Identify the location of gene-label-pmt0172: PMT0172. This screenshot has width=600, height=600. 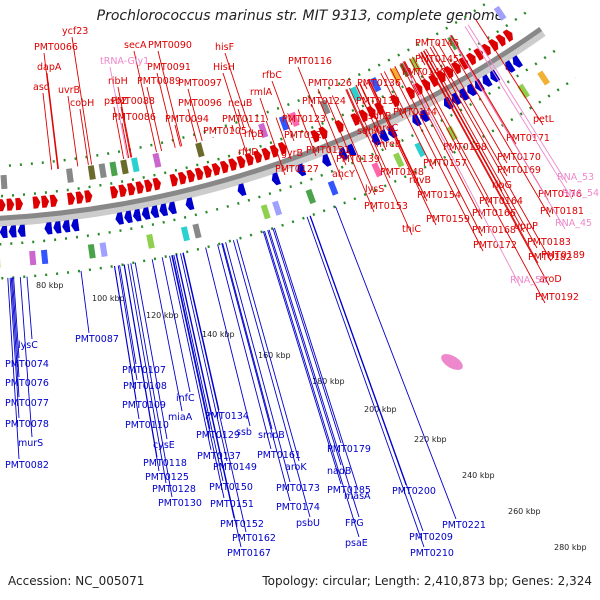
(495, 245).